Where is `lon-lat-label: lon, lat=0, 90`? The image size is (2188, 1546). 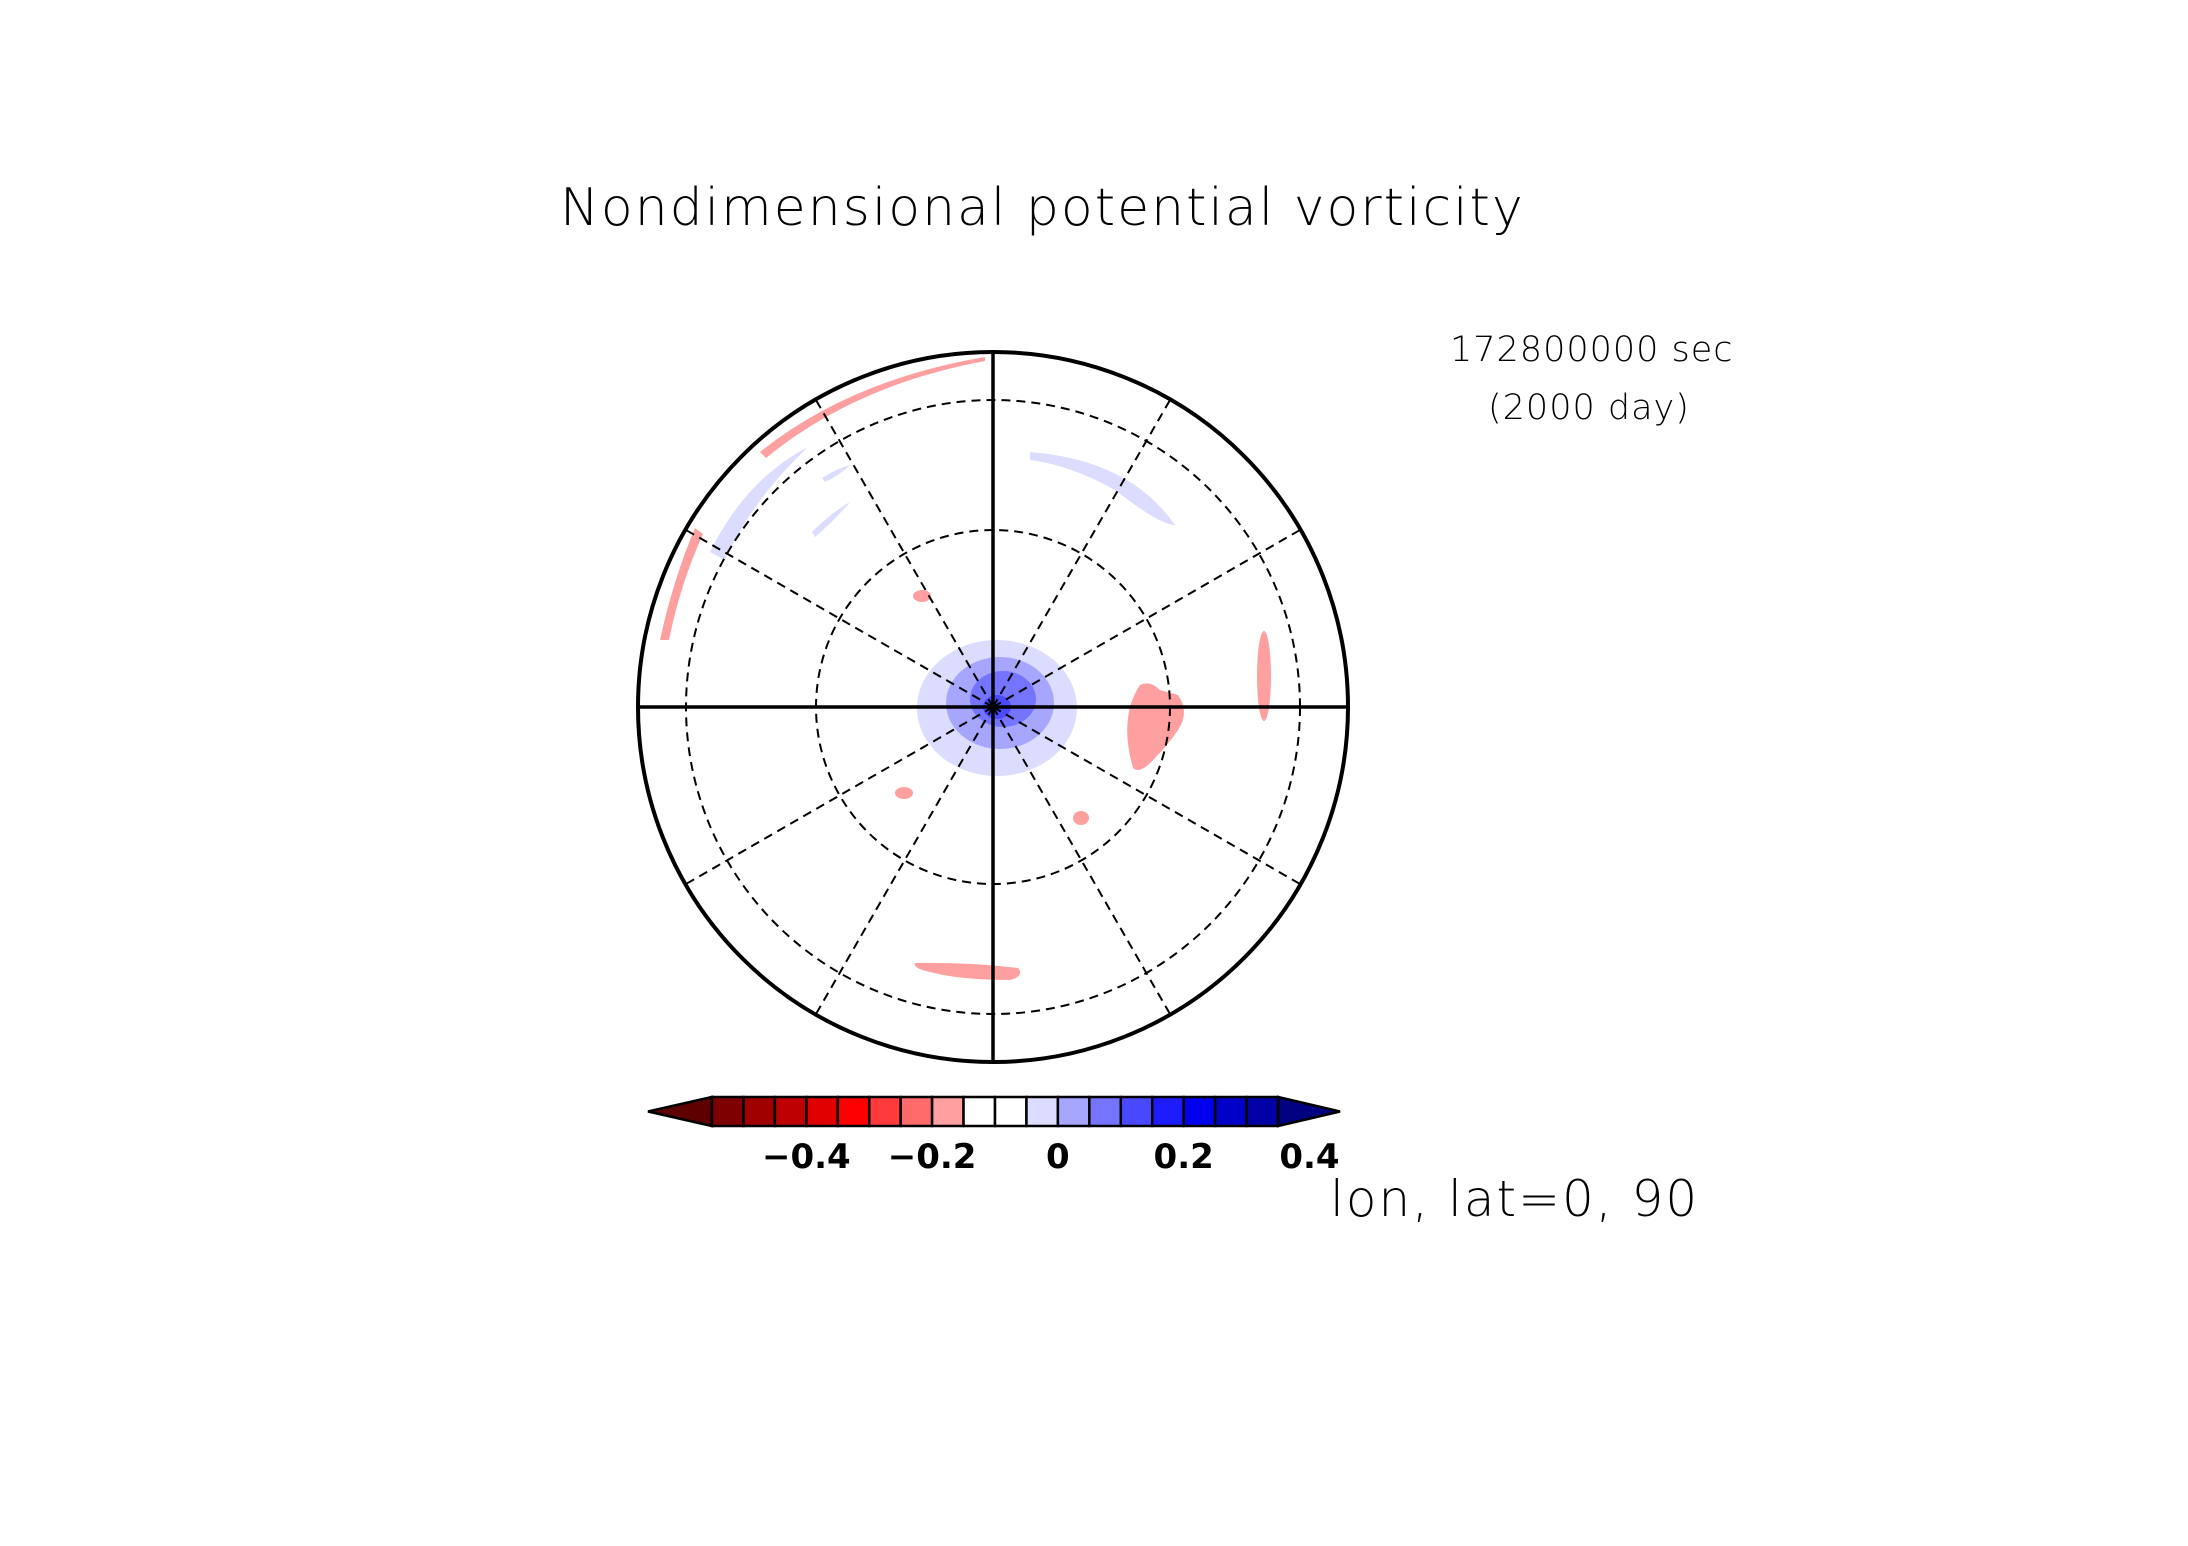 lon-lat-label: lon, lat=0, 90 is located at coordinates (1515, 1199).